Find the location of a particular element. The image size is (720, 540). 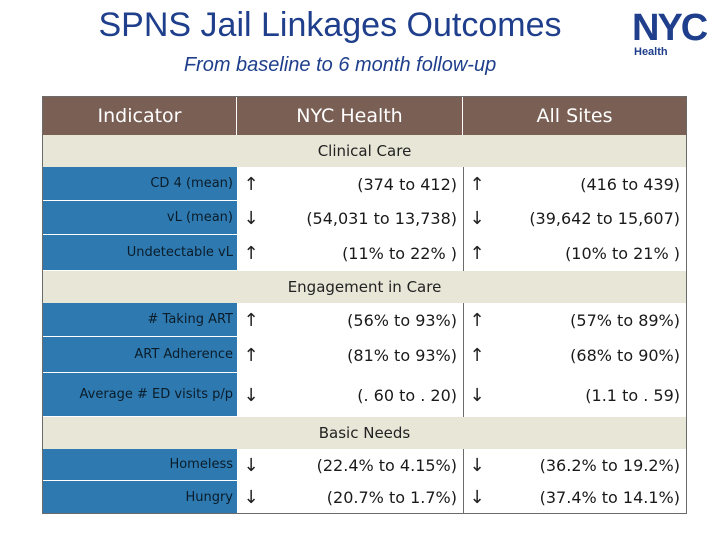

table-header-row: Indicator NYC Health All Sites is located at coordinates (364, 116).